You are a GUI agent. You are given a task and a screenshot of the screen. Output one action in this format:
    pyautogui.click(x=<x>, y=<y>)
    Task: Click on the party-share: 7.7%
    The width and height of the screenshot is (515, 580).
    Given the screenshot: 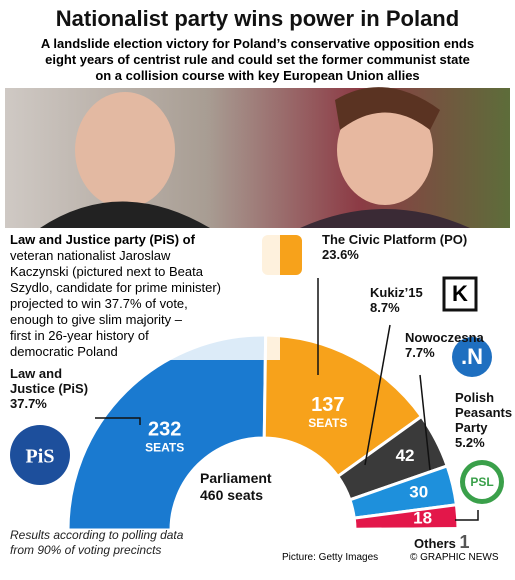 What is the action you would take?
    pyautogui.click(x=420, y=352)
    